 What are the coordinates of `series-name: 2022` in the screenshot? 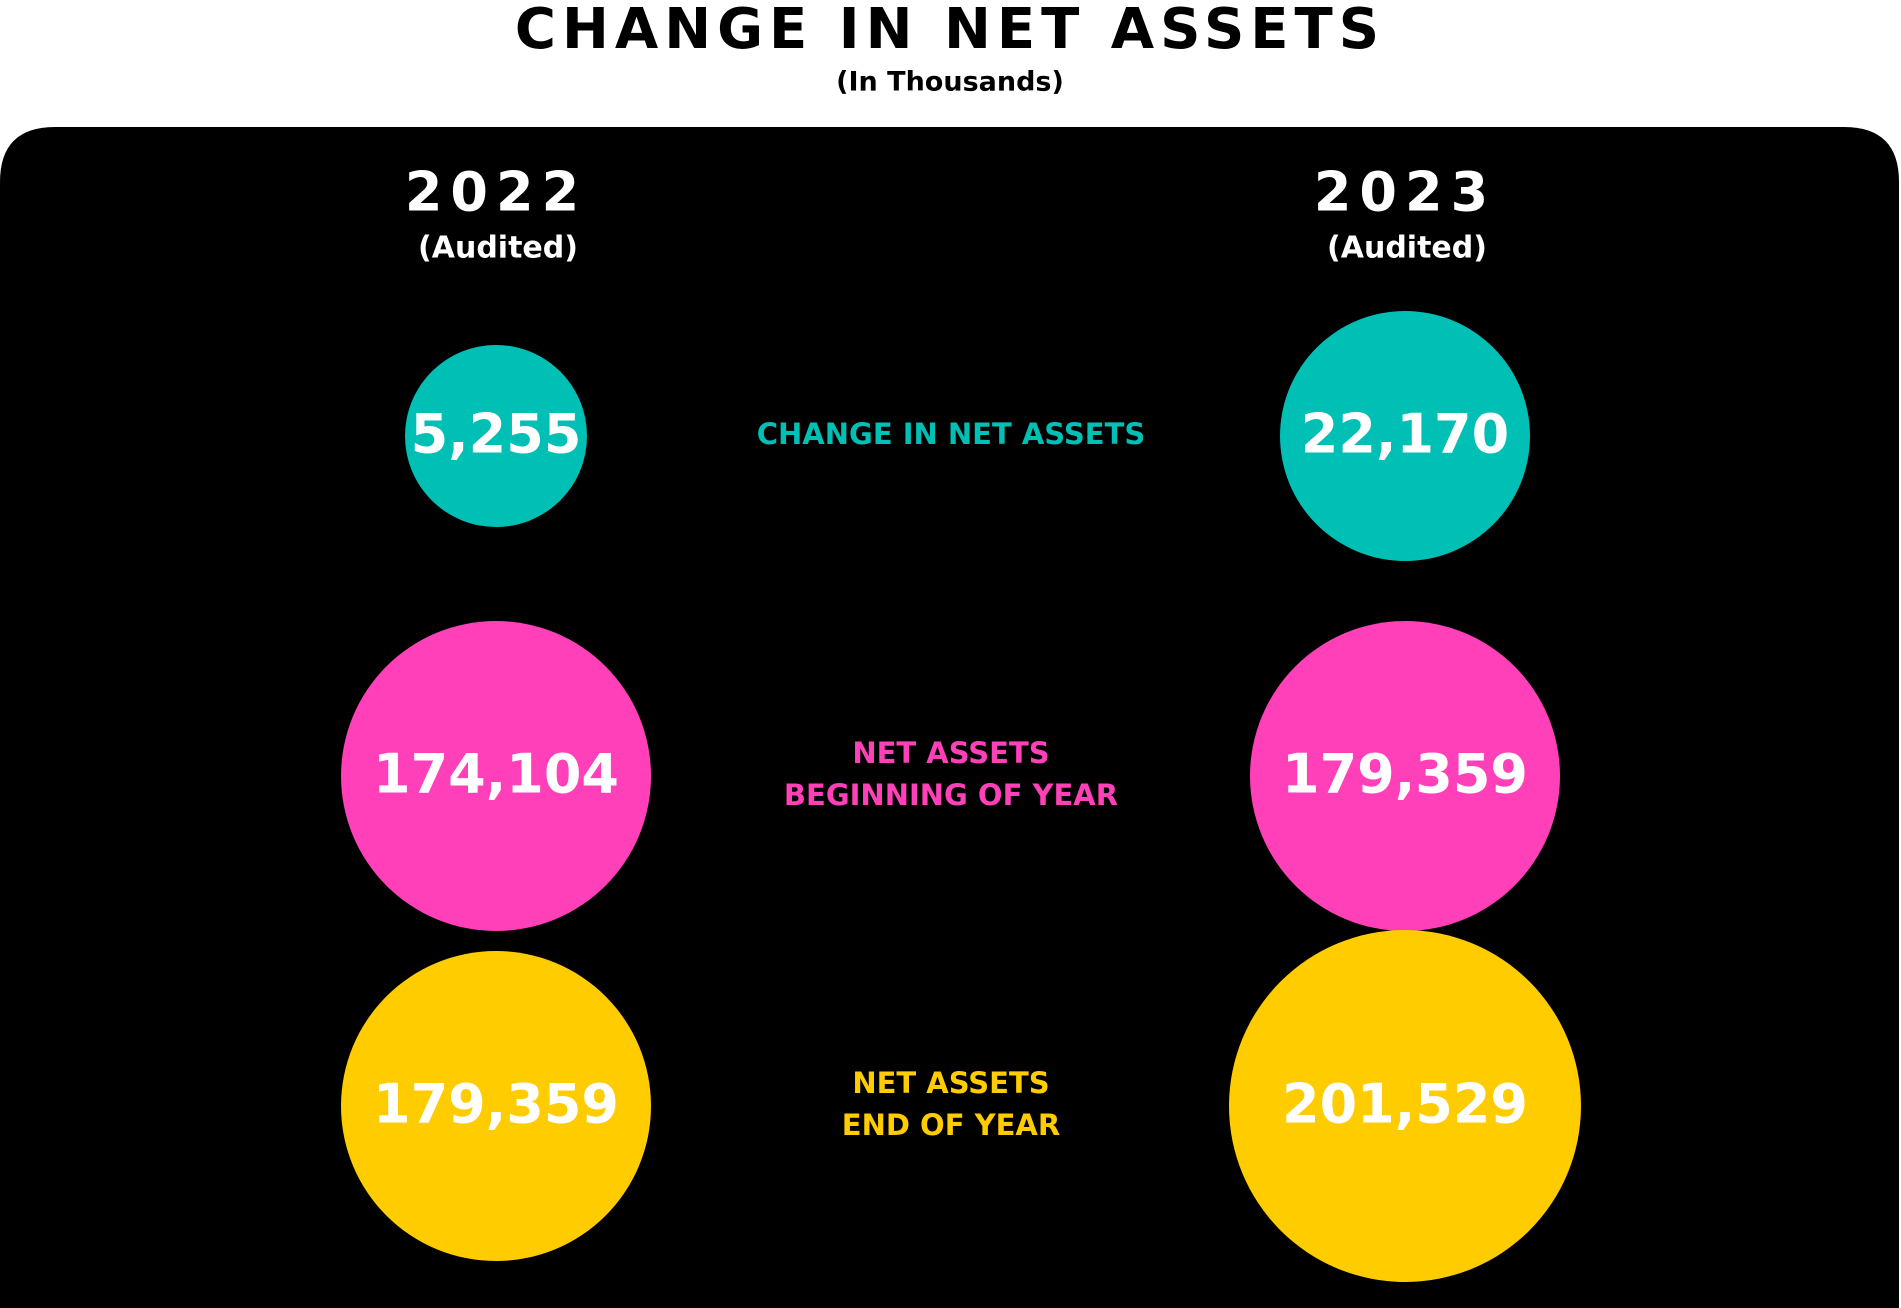 It's located at (496, 192).